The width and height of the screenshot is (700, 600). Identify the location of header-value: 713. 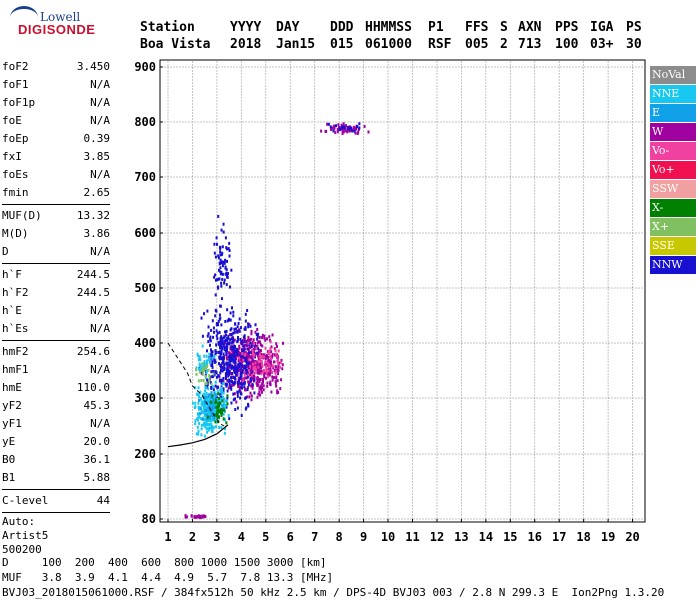
(530, 44).